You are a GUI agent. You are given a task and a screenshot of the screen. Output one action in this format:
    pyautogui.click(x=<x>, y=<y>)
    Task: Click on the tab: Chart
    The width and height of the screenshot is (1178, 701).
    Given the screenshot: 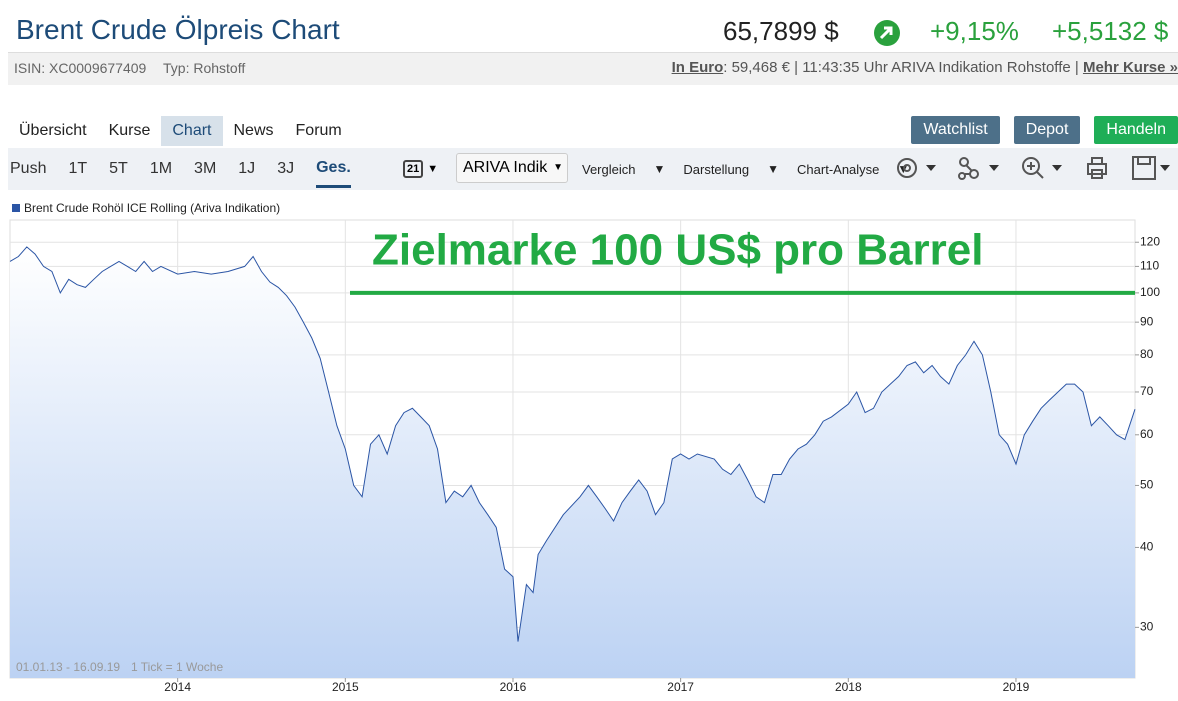 What is the action you would take?
    pyautogui.click(x=192, y=131)
    